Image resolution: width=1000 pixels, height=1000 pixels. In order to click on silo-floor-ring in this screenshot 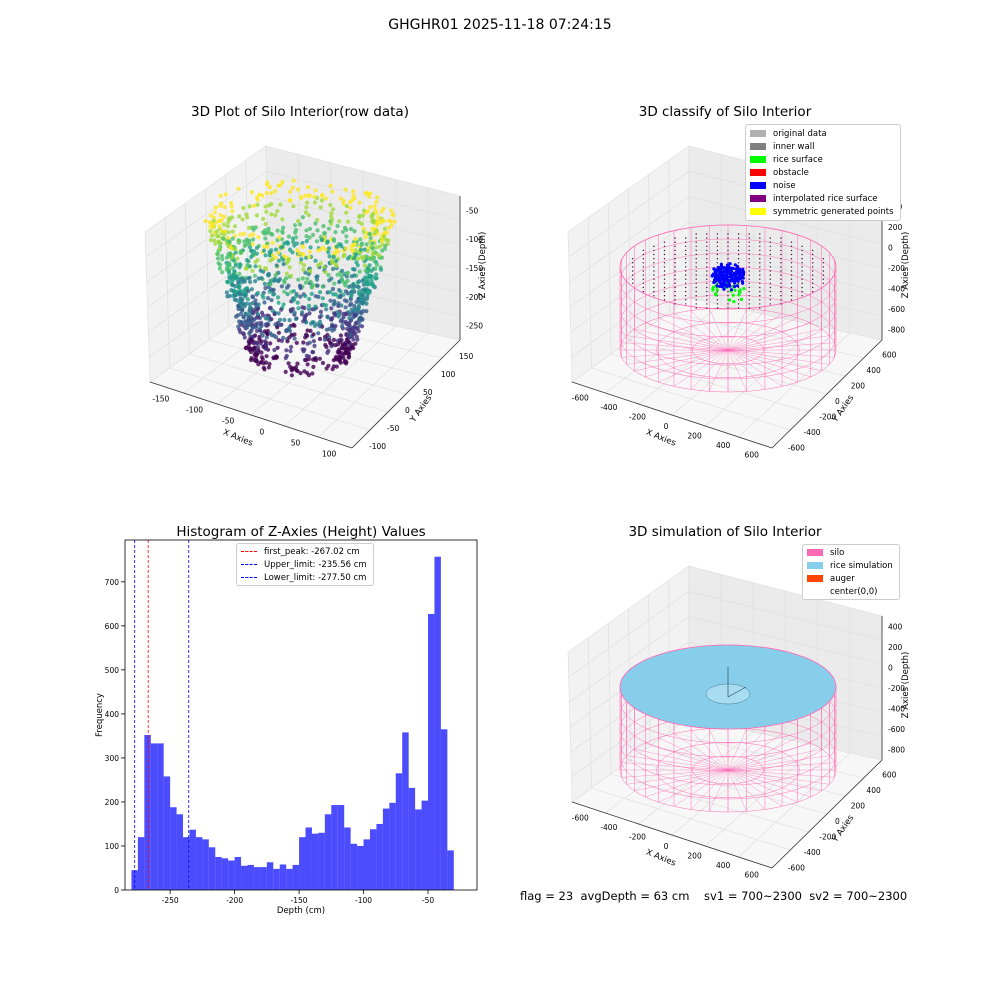, I will do `click(728, 770)`.